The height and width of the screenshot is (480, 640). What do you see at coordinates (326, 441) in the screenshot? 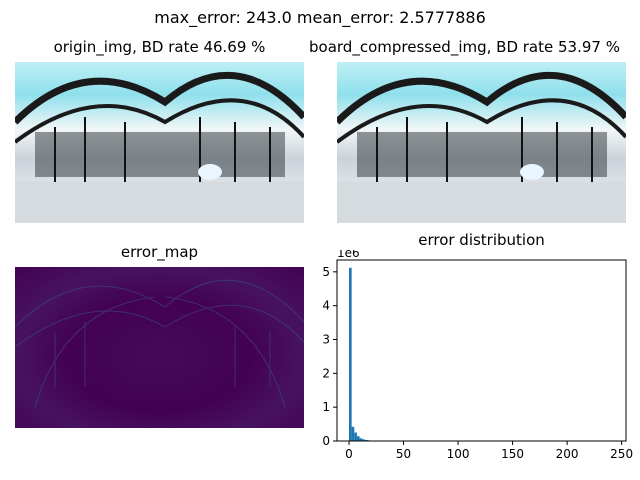
I see `y-tick-label: 0` at bounding box center [326, 441].